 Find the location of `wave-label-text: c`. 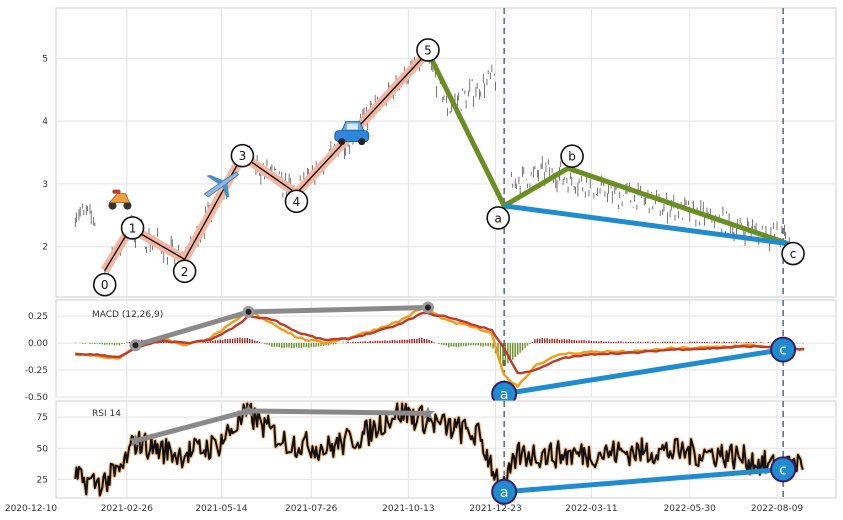

wave-label-text: c is located at coordinates (793, 254).